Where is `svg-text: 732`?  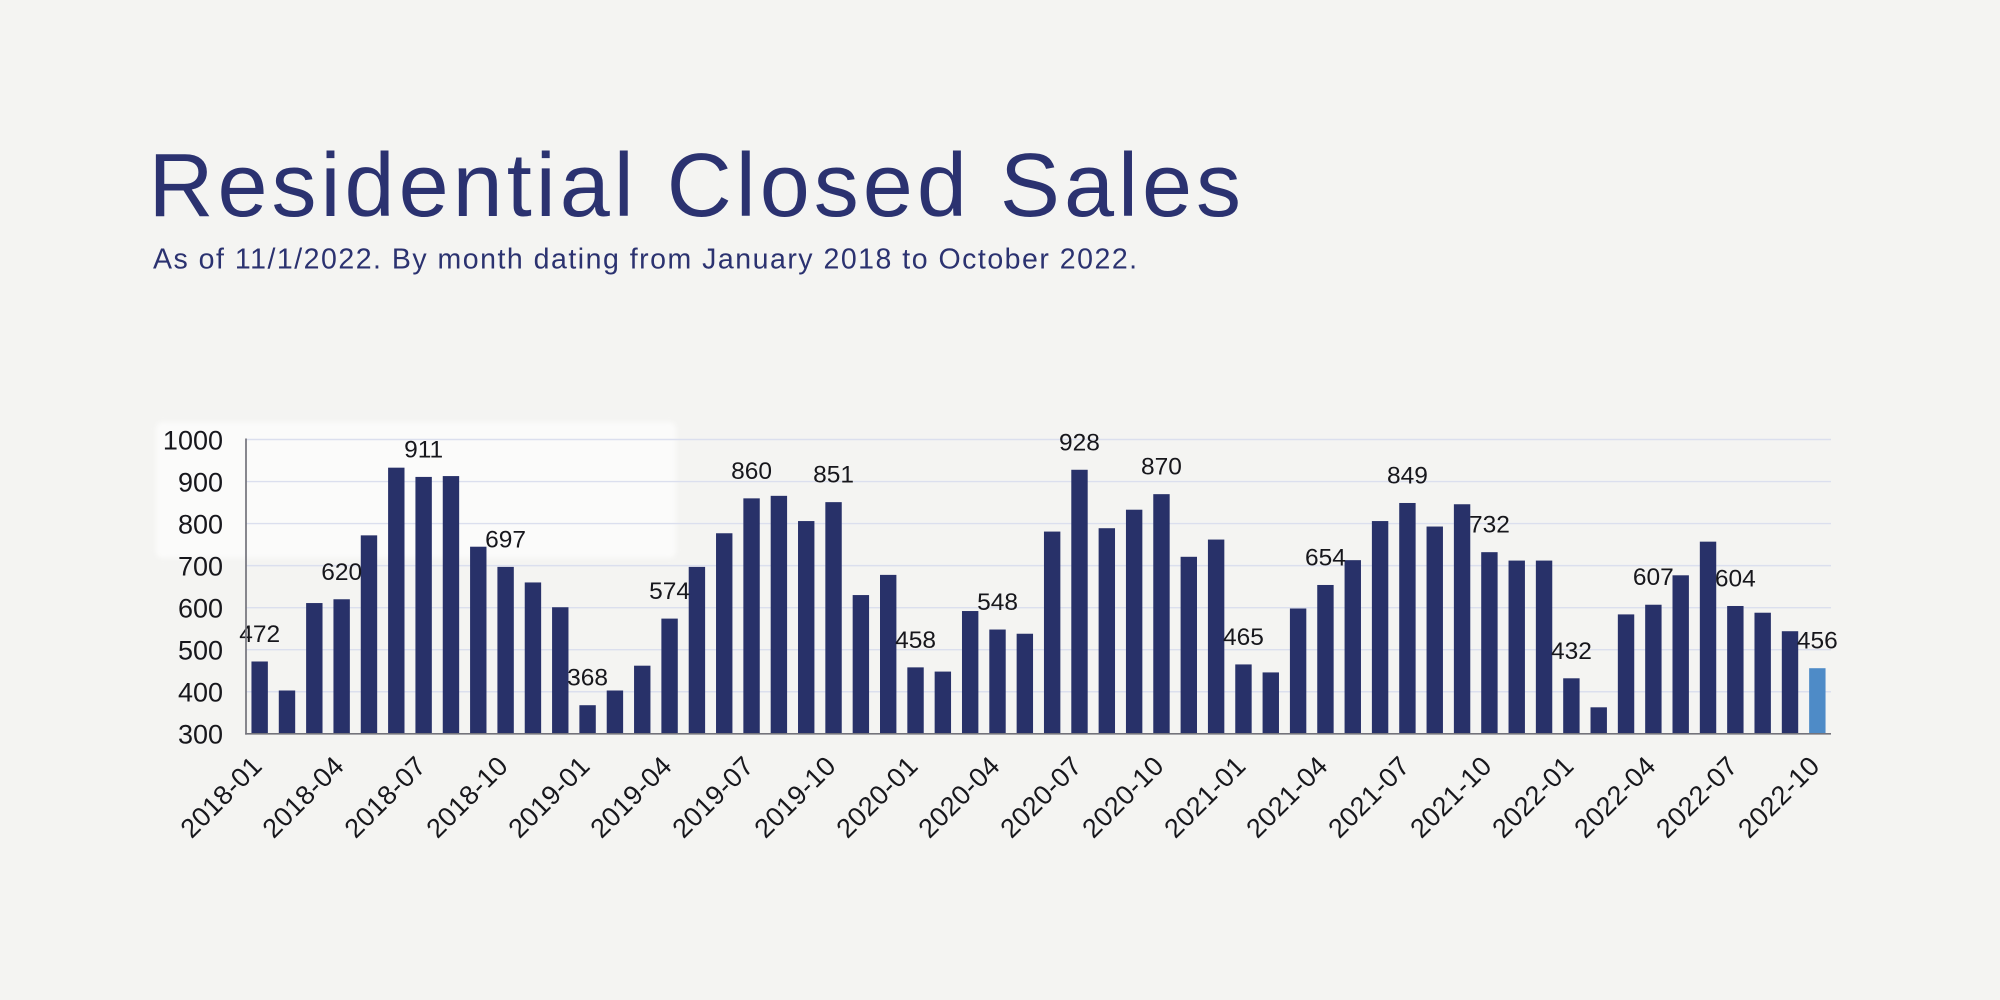 svg-text: 732 is located at coordinates (1489, 525).